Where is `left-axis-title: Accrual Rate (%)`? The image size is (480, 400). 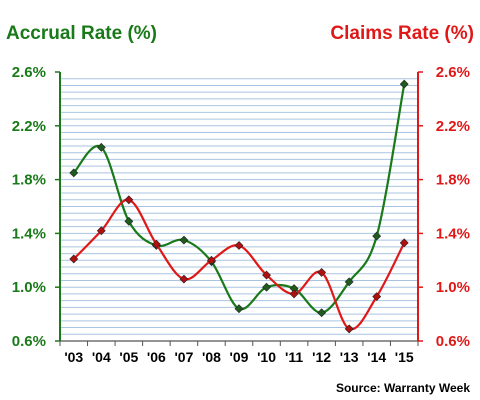
left-axis-title: Accrual Rate (%) is located at coordinates (81, 33).